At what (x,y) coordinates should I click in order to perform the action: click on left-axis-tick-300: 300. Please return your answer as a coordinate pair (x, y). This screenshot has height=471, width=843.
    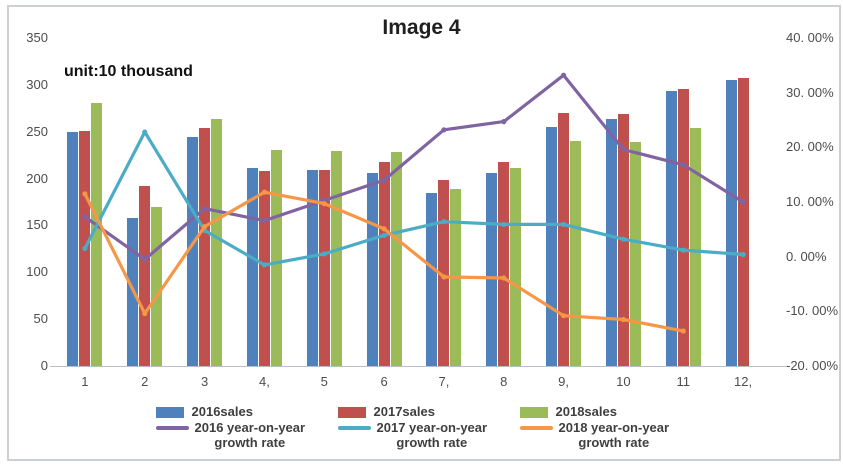
    Looking at the image, I should click on (37, 84).